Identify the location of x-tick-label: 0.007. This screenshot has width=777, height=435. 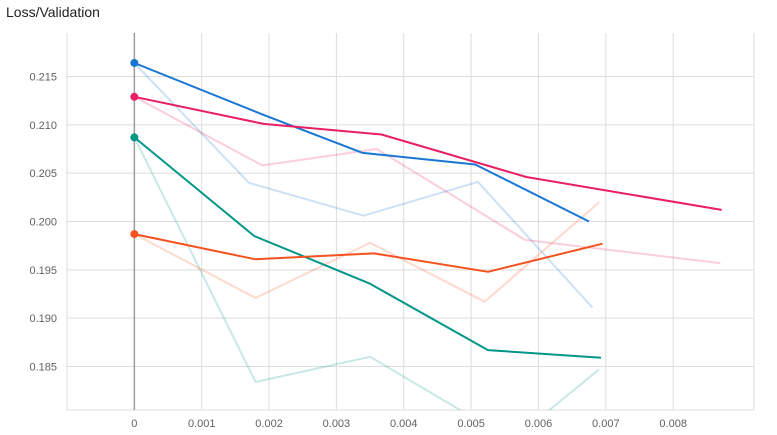
(606, 424).